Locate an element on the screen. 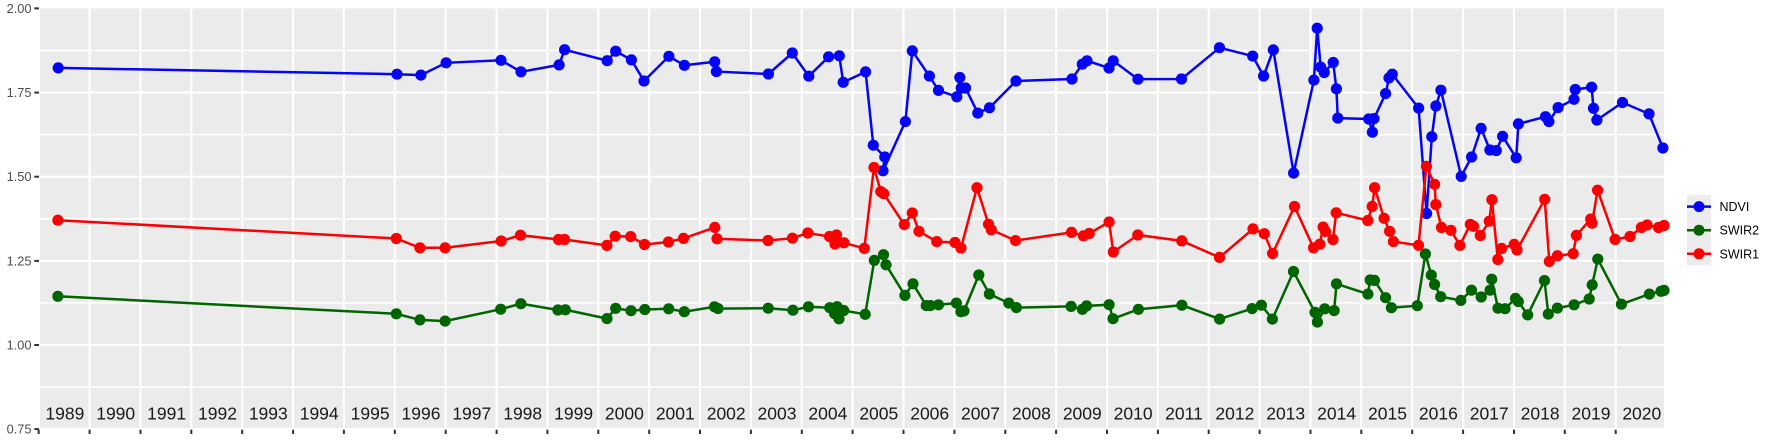 The width and height of the screenshot is (1773, 447). svg-text: 2003 is located at coordinates (777, 414).